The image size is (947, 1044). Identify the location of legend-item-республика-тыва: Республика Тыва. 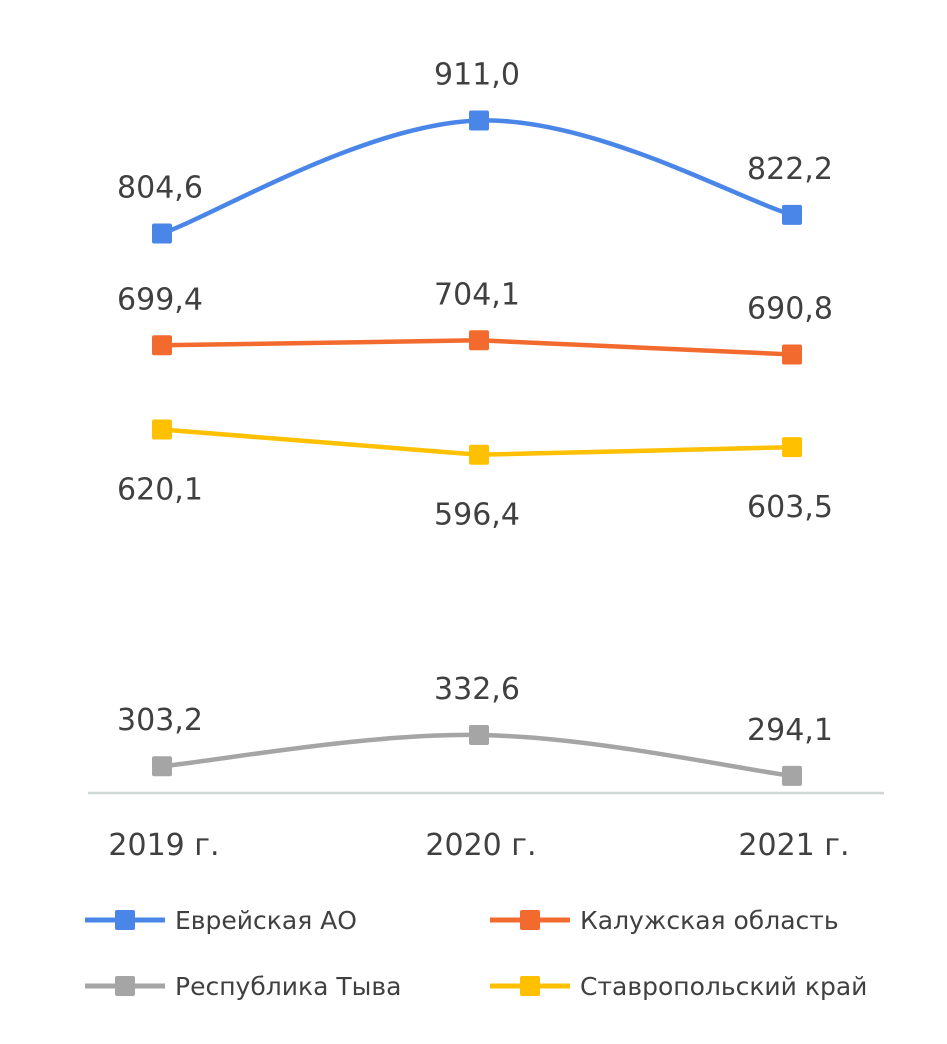
(243, 986).